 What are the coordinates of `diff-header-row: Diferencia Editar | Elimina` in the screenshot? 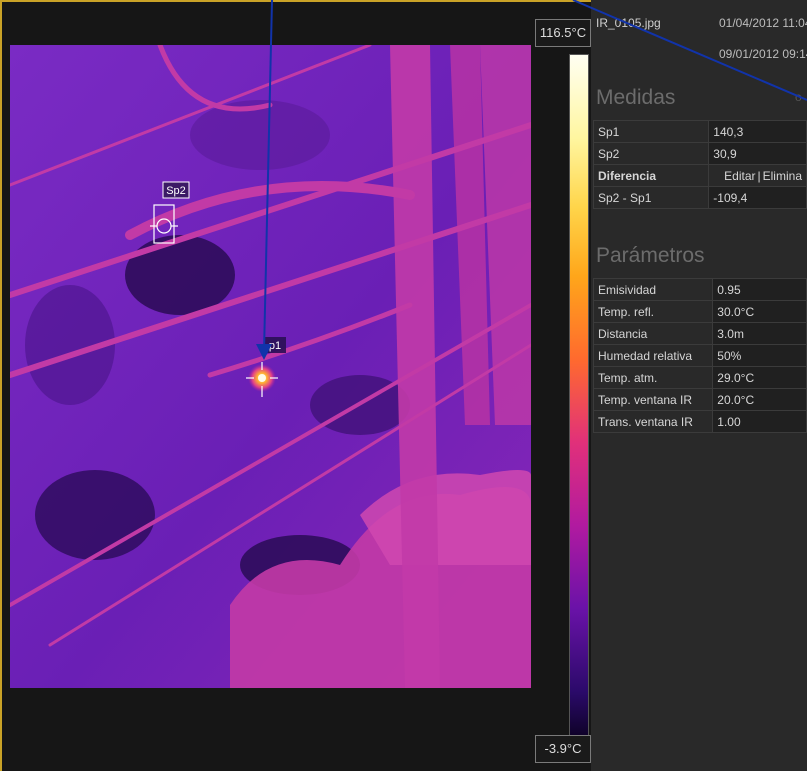 It's located at (699, 175).